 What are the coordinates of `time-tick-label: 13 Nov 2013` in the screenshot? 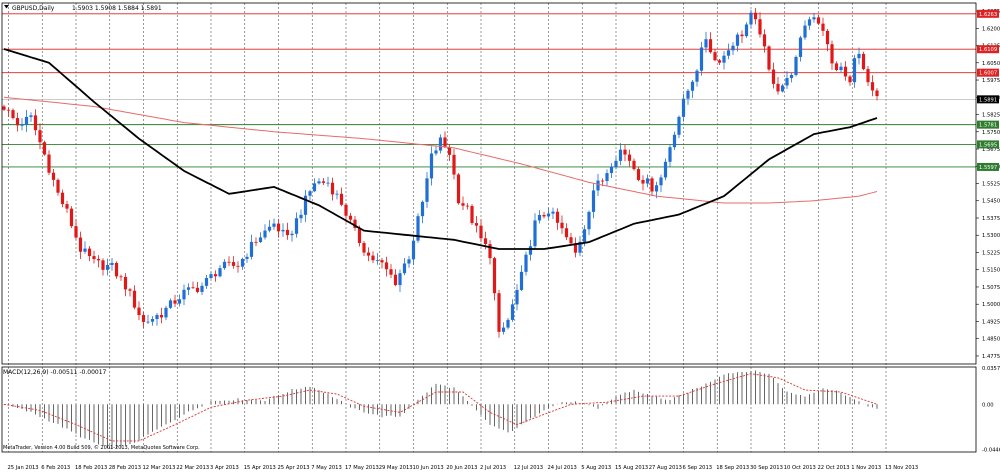 It's located at (901, 468).